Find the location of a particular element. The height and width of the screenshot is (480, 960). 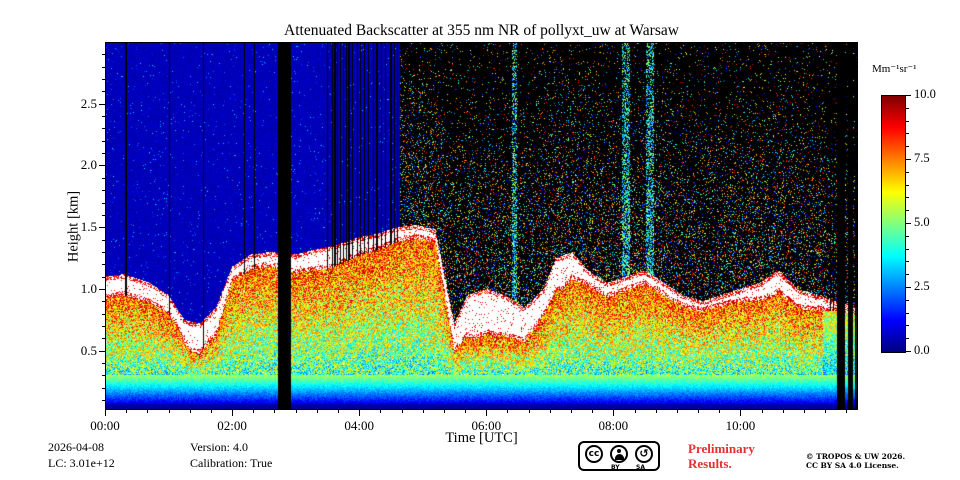

preliminary-results-text: Preliminary Results. is located at coordinates (721, 456).